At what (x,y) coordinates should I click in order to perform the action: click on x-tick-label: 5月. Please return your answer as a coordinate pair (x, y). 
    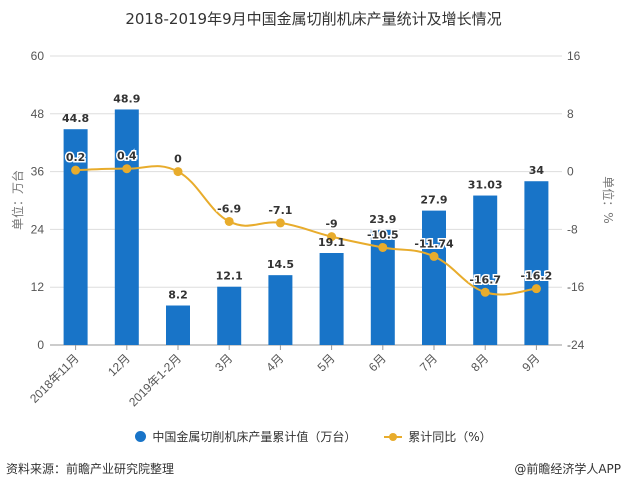
    Looking at the image, I should click on (326, 362).